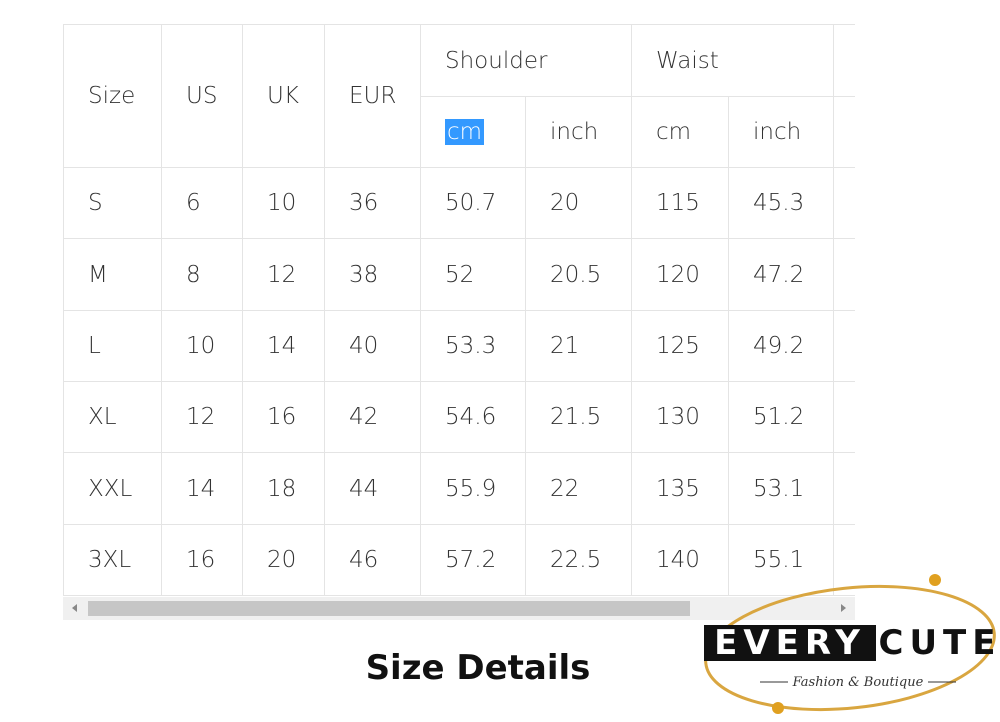 This screenshot has height=722, width=1000. Describe the element at coordinates (565, 346) in the screenshot. I see `cell-text: 21` at that location.